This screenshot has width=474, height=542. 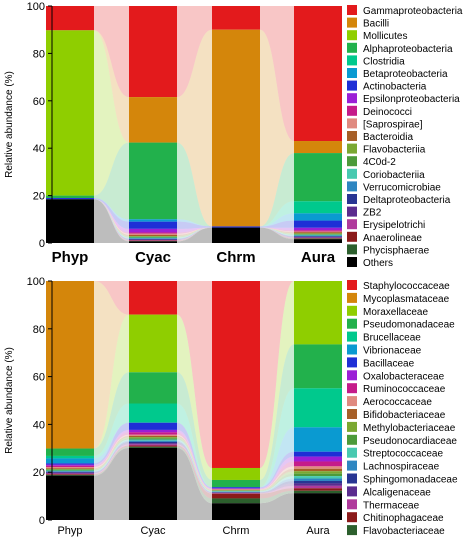 I want to click on bar-segment-aura-ruminococcaceae, so click(x=318, y=463).